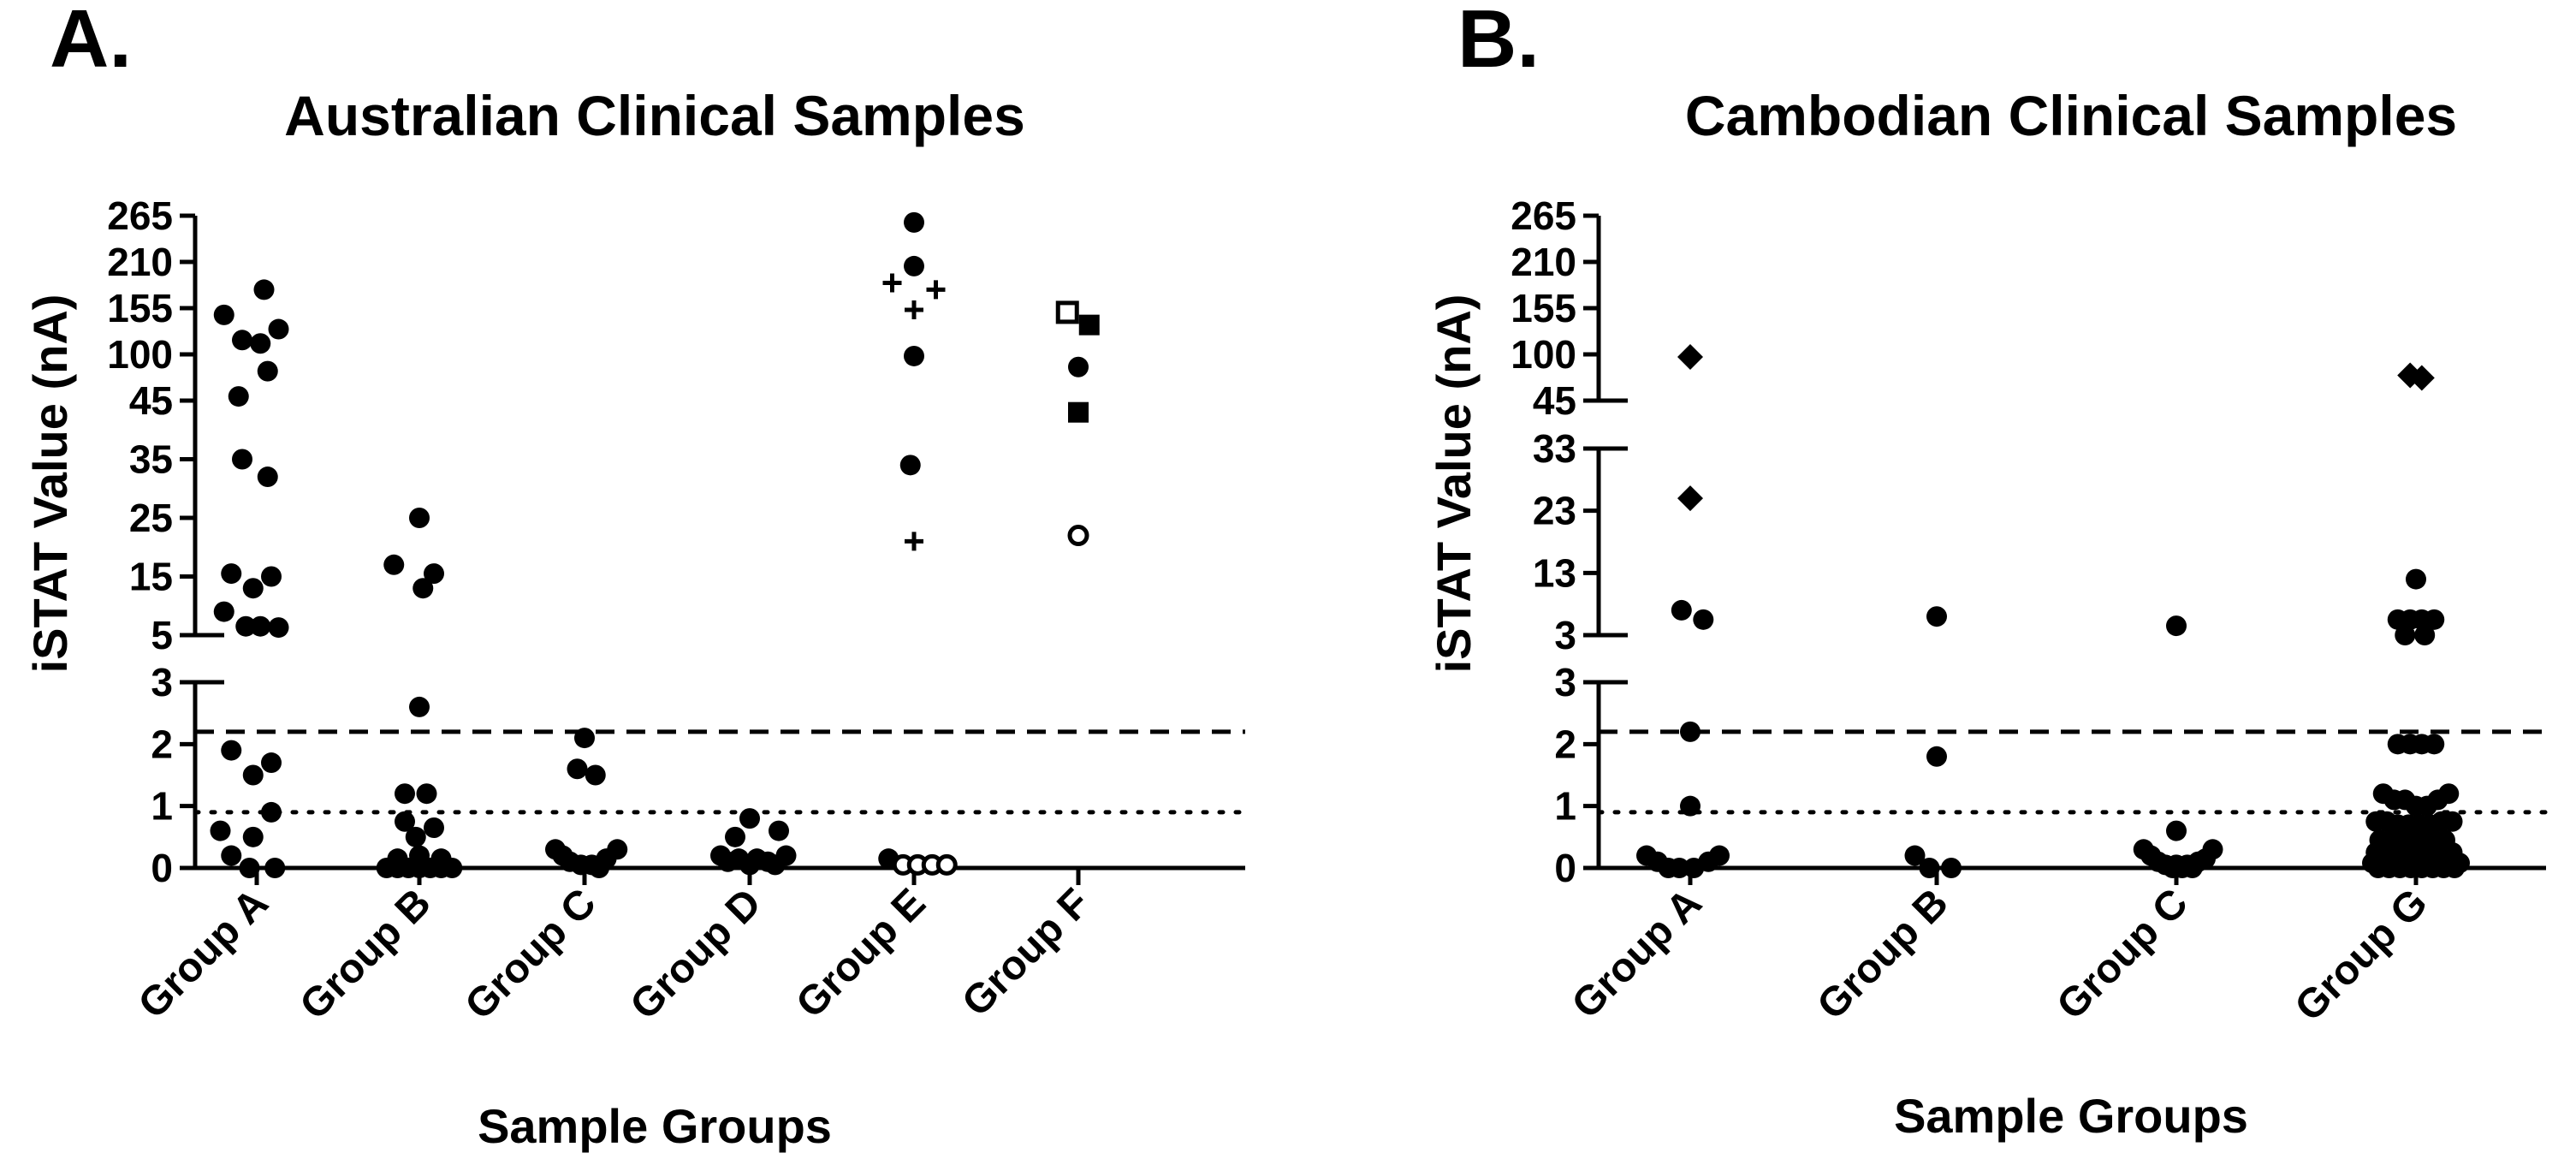 This screenshot has height=1159, width=2576. Describe the element at coordinates (2362, 955) in the screenshot. I see `x-tick-label: Group G` at that location.